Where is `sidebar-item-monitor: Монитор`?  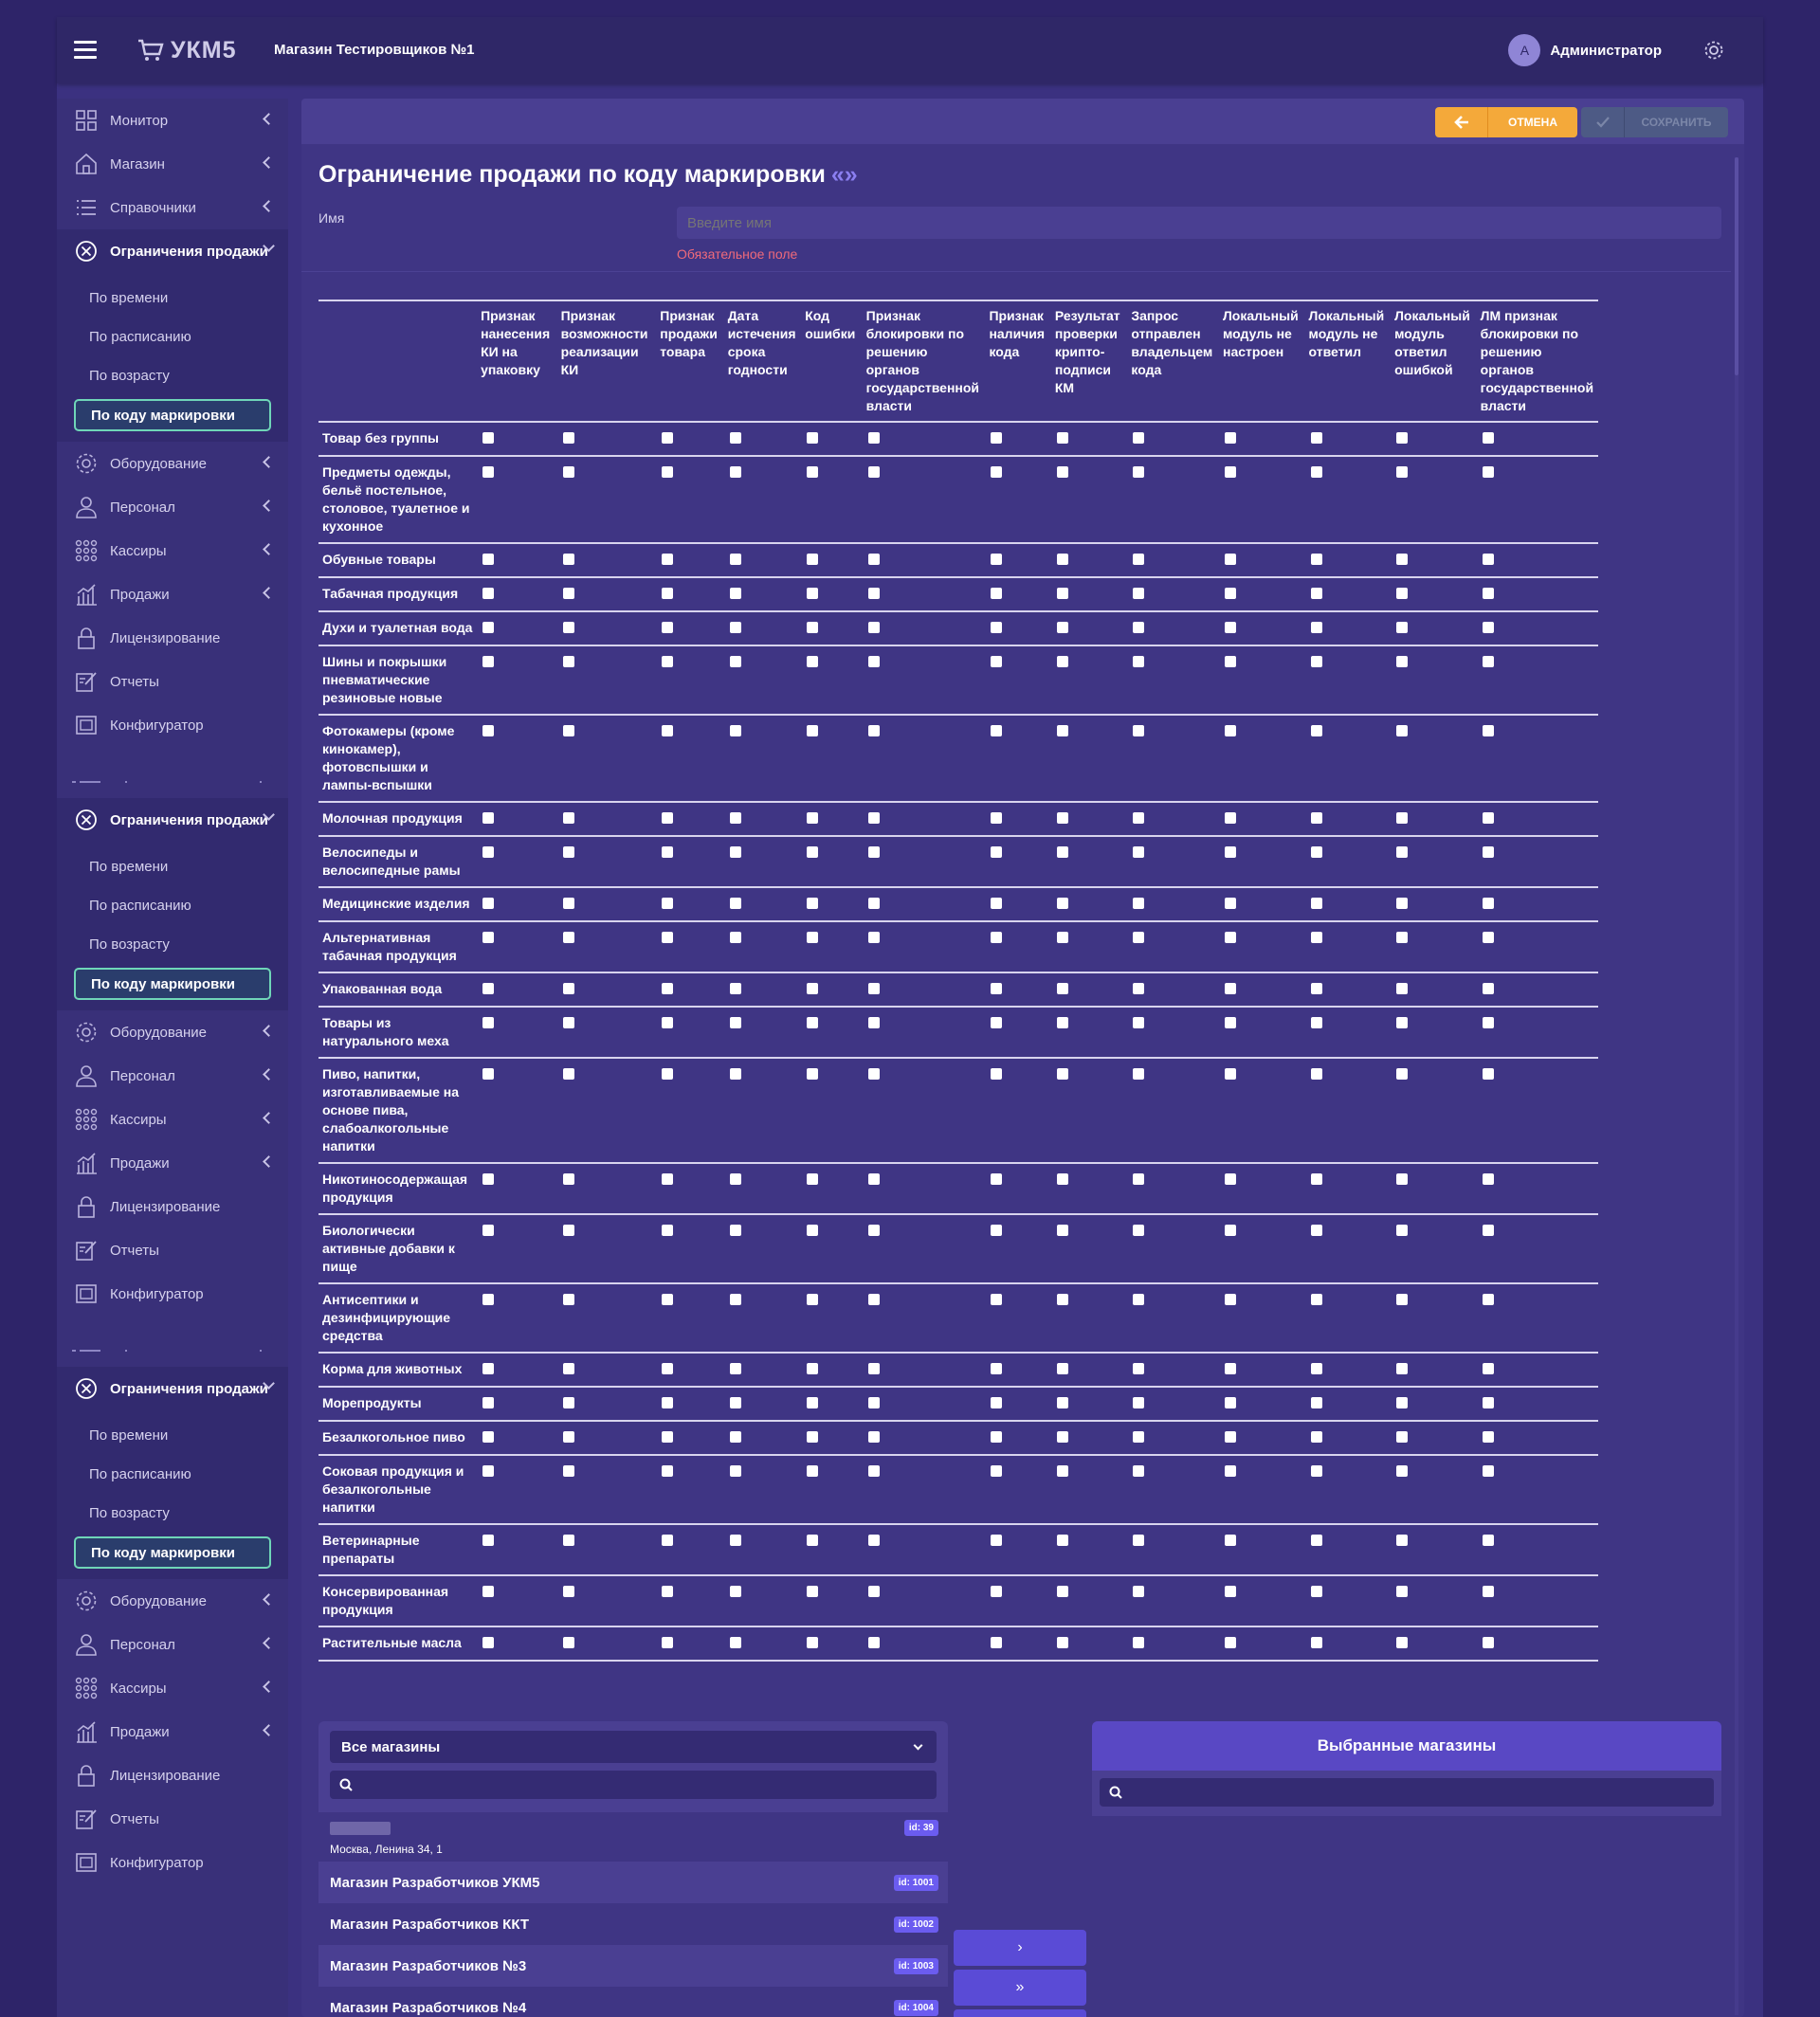
sidebar-item-monitor: Монитор is located at coordinates (172, 120).